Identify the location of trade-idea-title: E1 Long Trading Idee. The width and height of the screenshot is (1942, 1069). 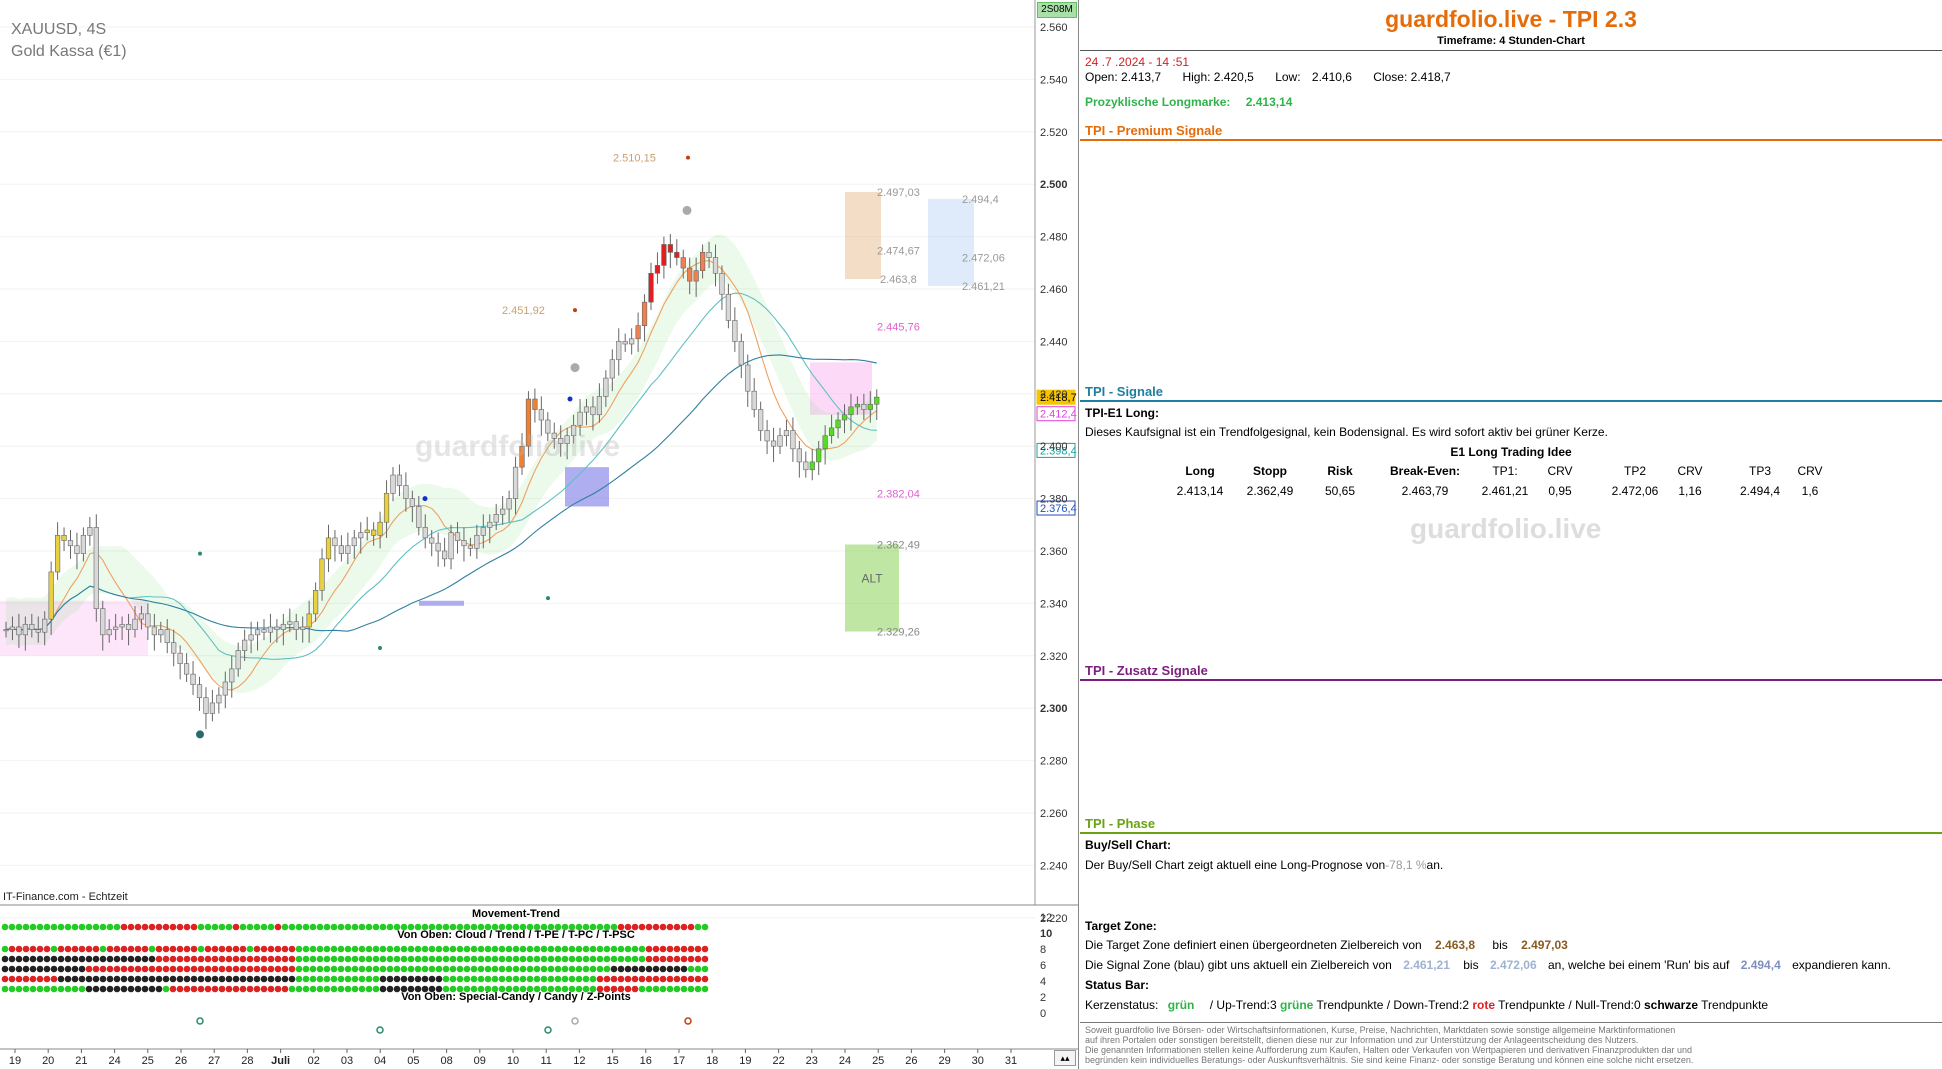
(1511, 452).